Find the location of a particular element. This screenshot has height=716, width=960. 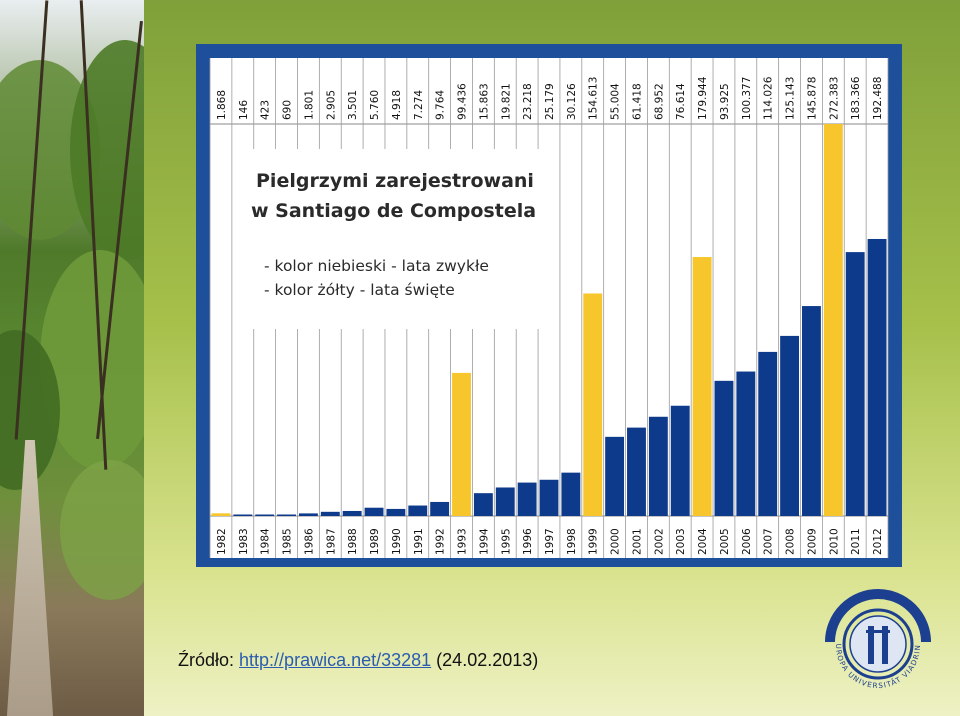

value-label: 154.613 is located at coordinates (594, 98).